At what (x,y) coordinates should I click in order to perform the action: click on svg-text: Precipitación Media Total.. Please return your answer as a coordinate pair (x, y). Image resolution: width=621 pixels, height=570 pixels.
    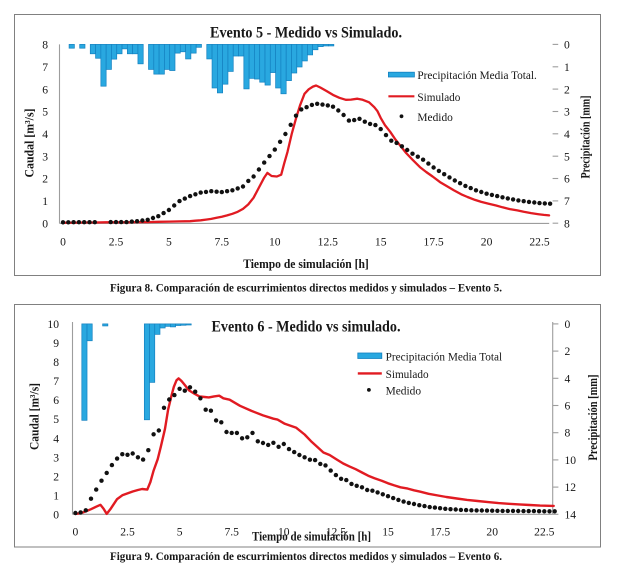
    Looking at the image, I should click on (477, 75).